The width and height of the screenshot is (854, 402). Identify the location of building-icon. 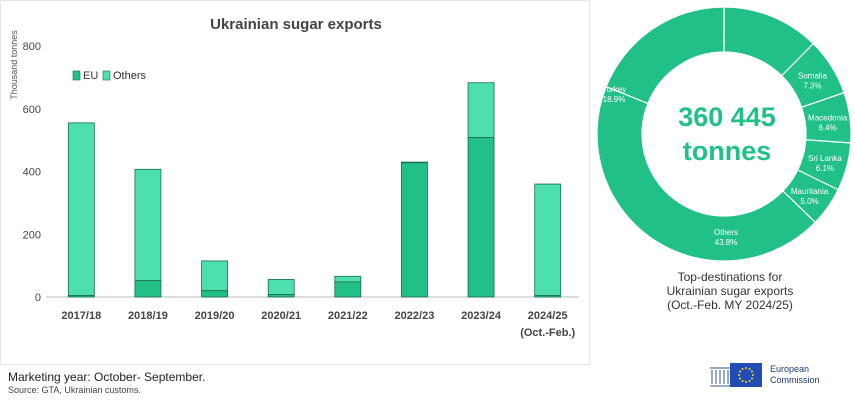
(720, 377).